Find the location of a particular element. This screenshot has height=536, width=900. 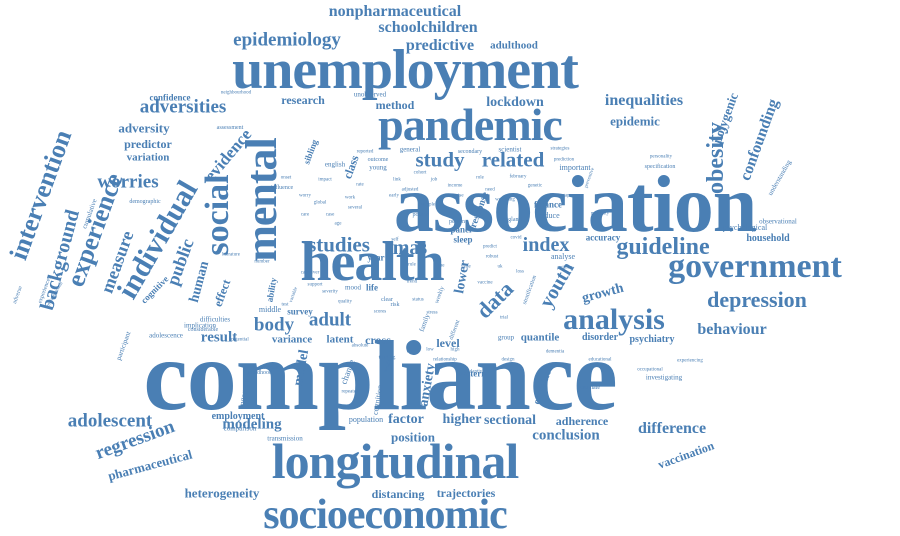

word-scientist: scientist is located at coordinates (510, 149).